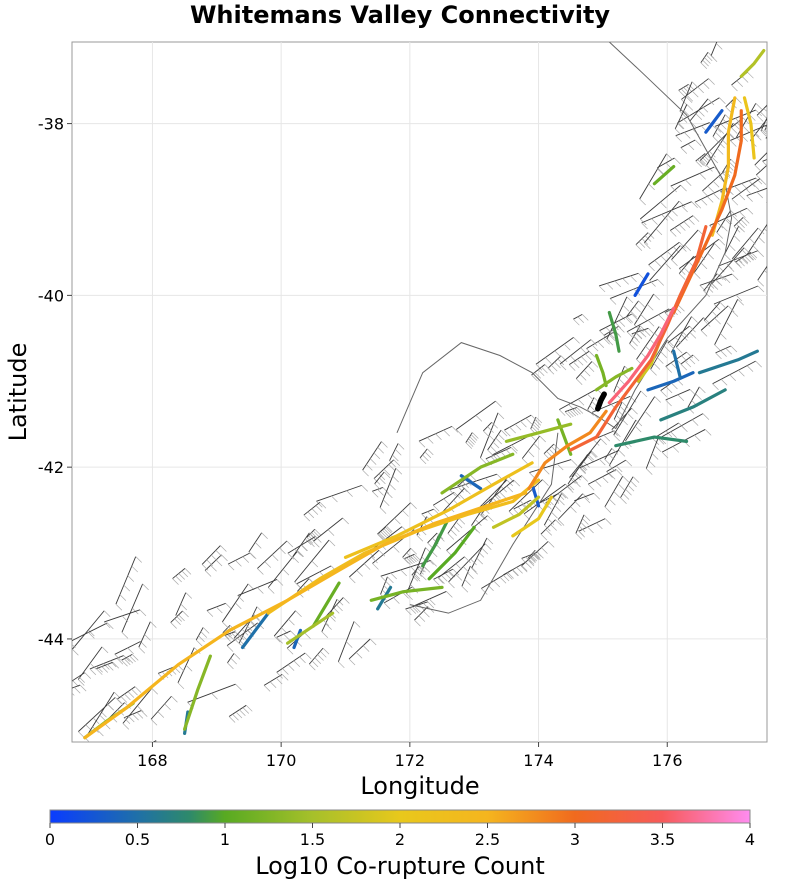 This screenshot has height=889, width=800. What do you see at coordinates (137, 839) in the screenshot?
I see `colorbar-tick-label: 0.5` at bounding box center [137, 839].